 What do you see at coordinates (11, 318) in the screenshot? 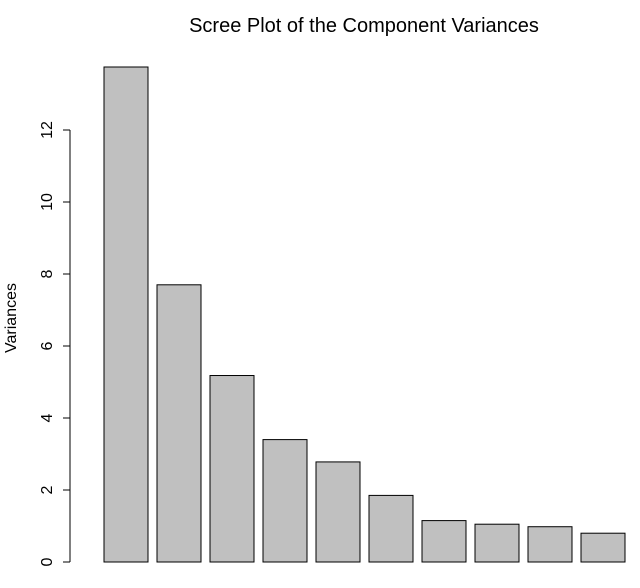
I see `y-axis-label: Variances` at bounding box center [11, 318].